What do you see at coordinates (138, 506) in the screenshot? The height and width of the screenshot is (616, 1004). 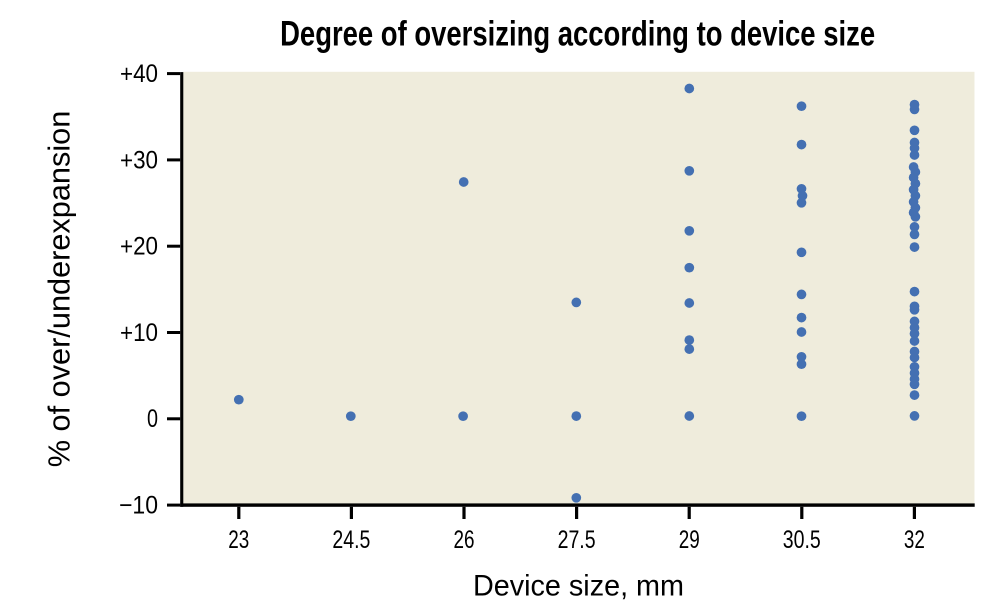 I see `svg-text: −10` at bounding box center [138, 506].